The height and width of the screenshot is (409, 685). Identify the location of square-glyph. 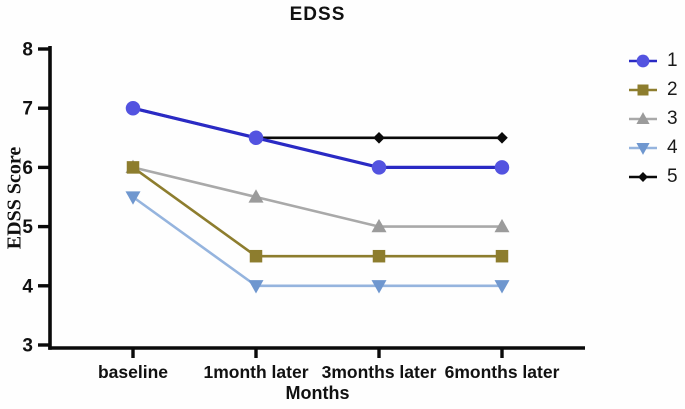
(643, 89).